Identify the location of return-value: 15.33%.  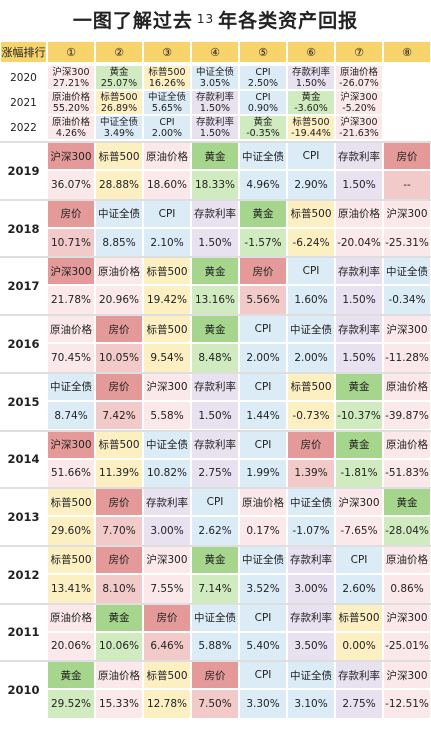
(119, 704).